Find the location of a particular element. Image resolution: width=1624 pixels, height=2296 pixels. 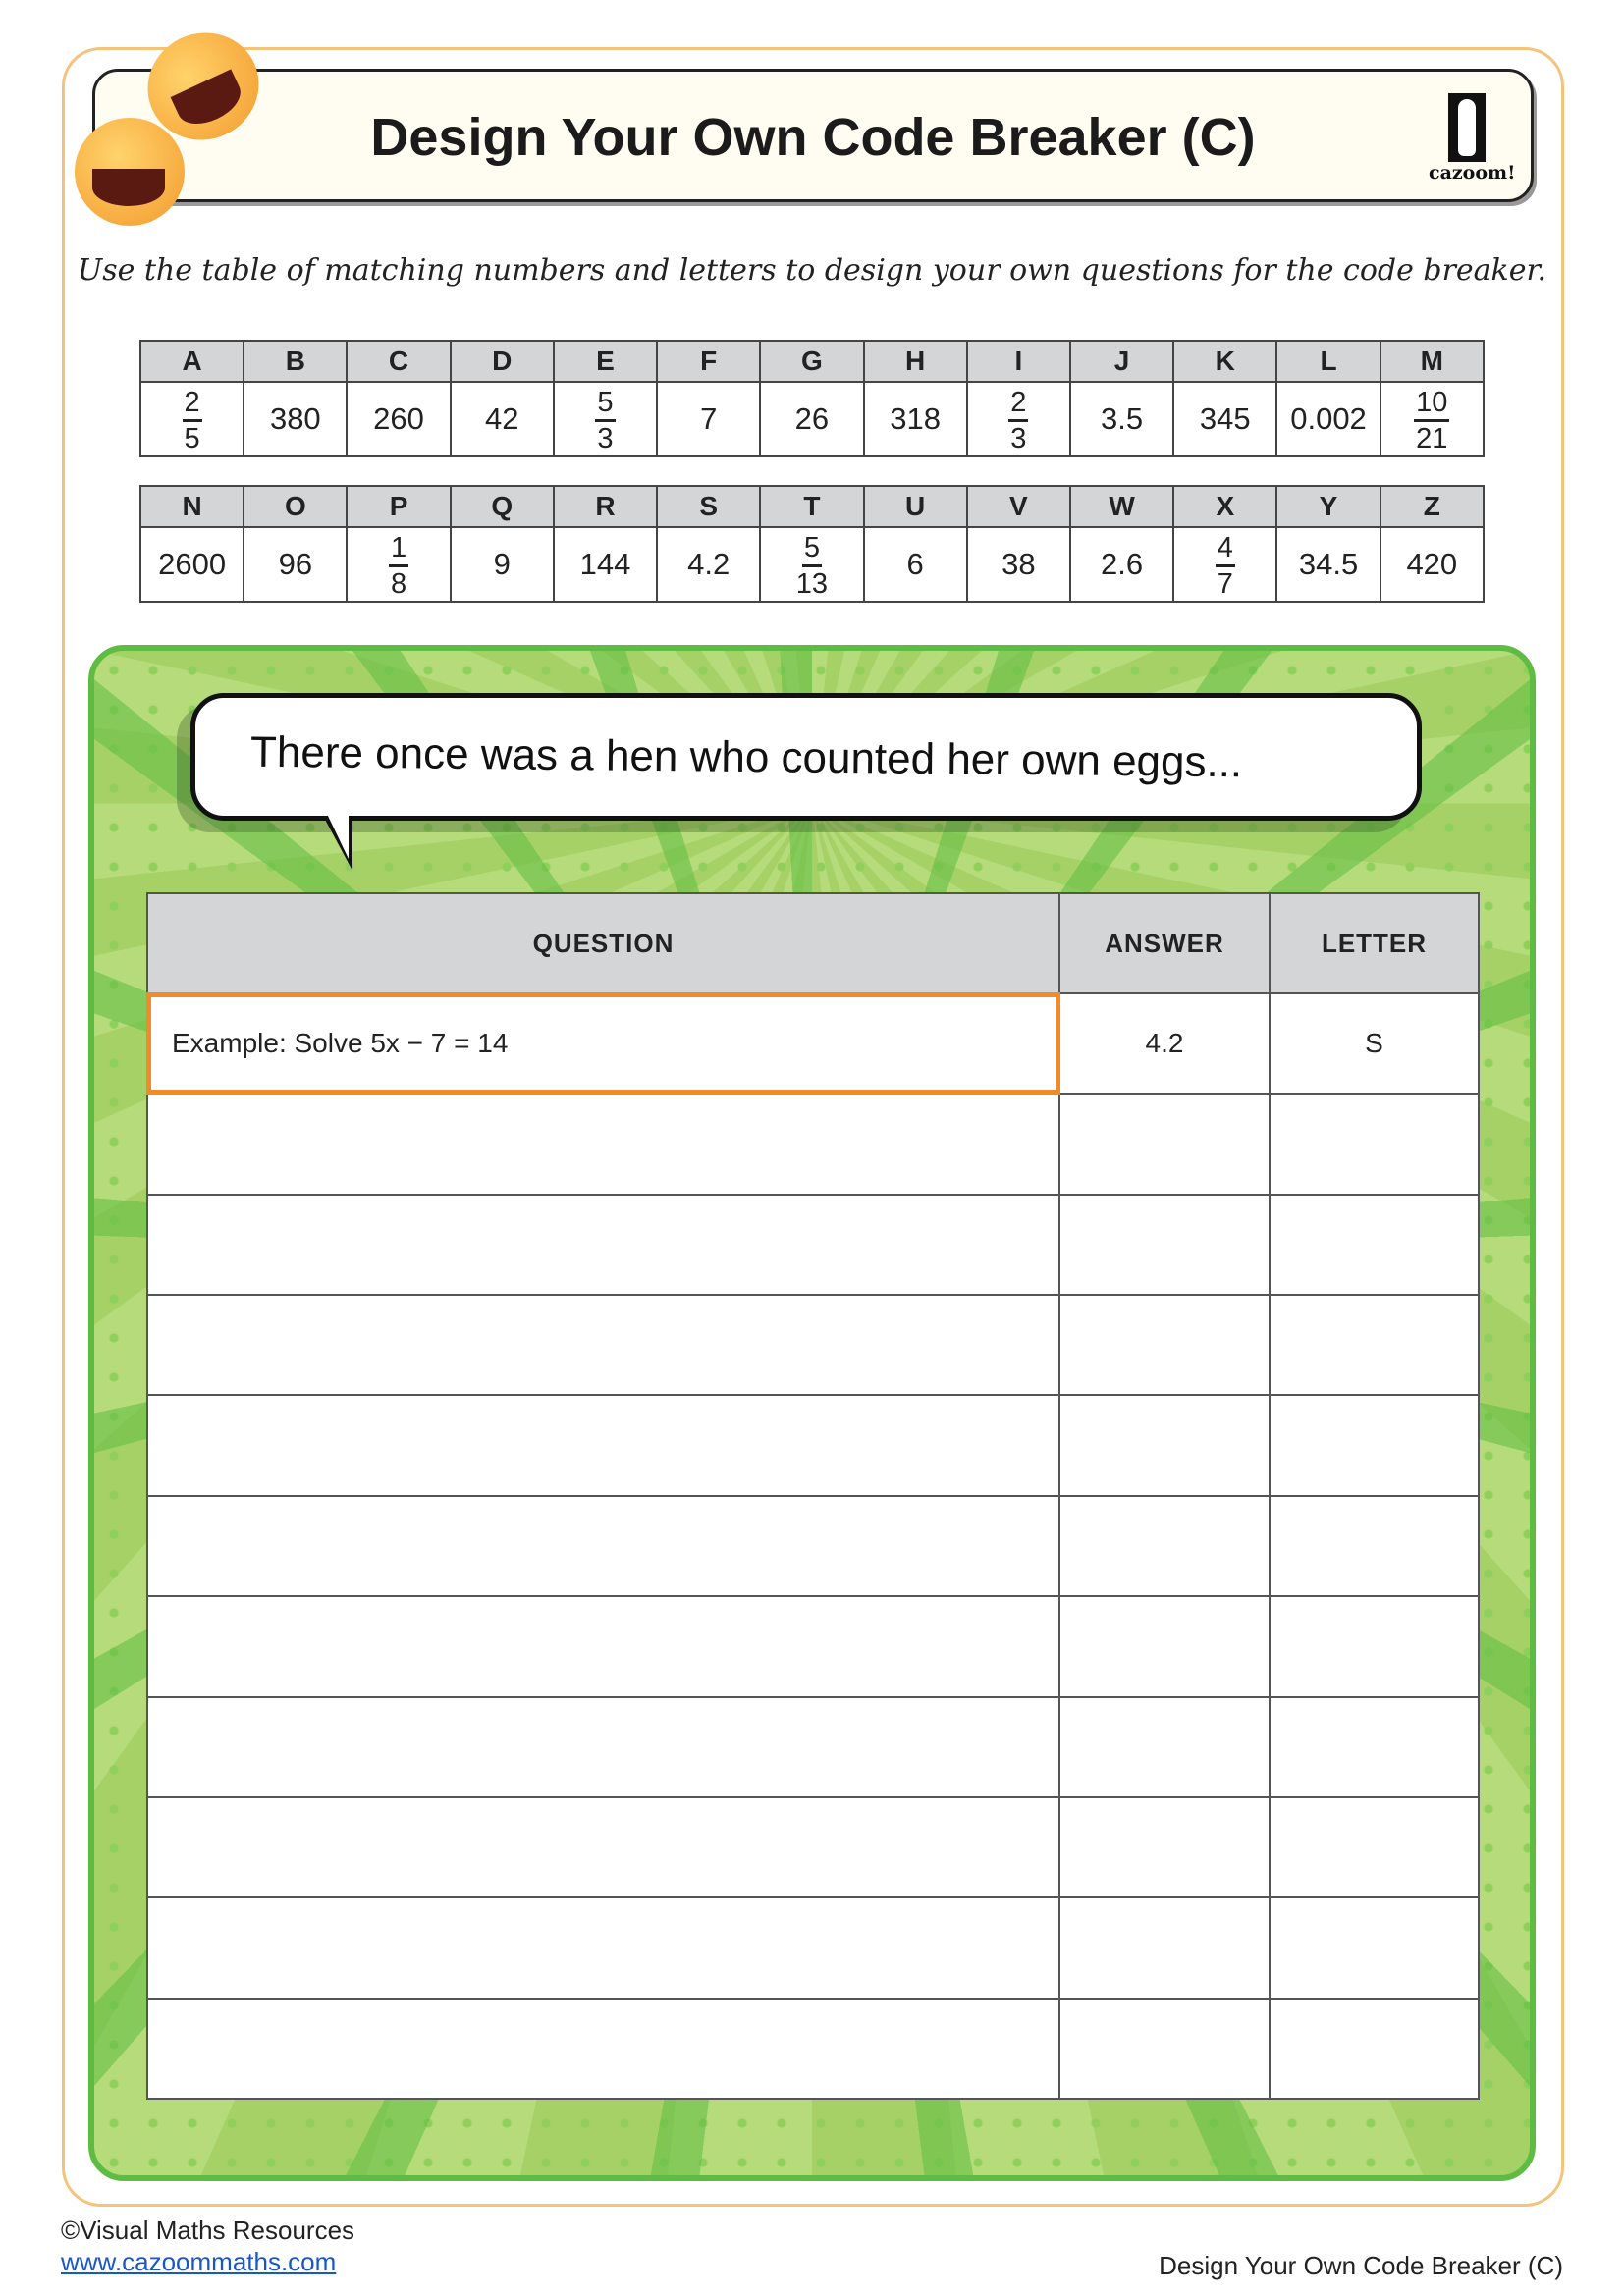

letter-cell: R is located at coordinates (605, 506).